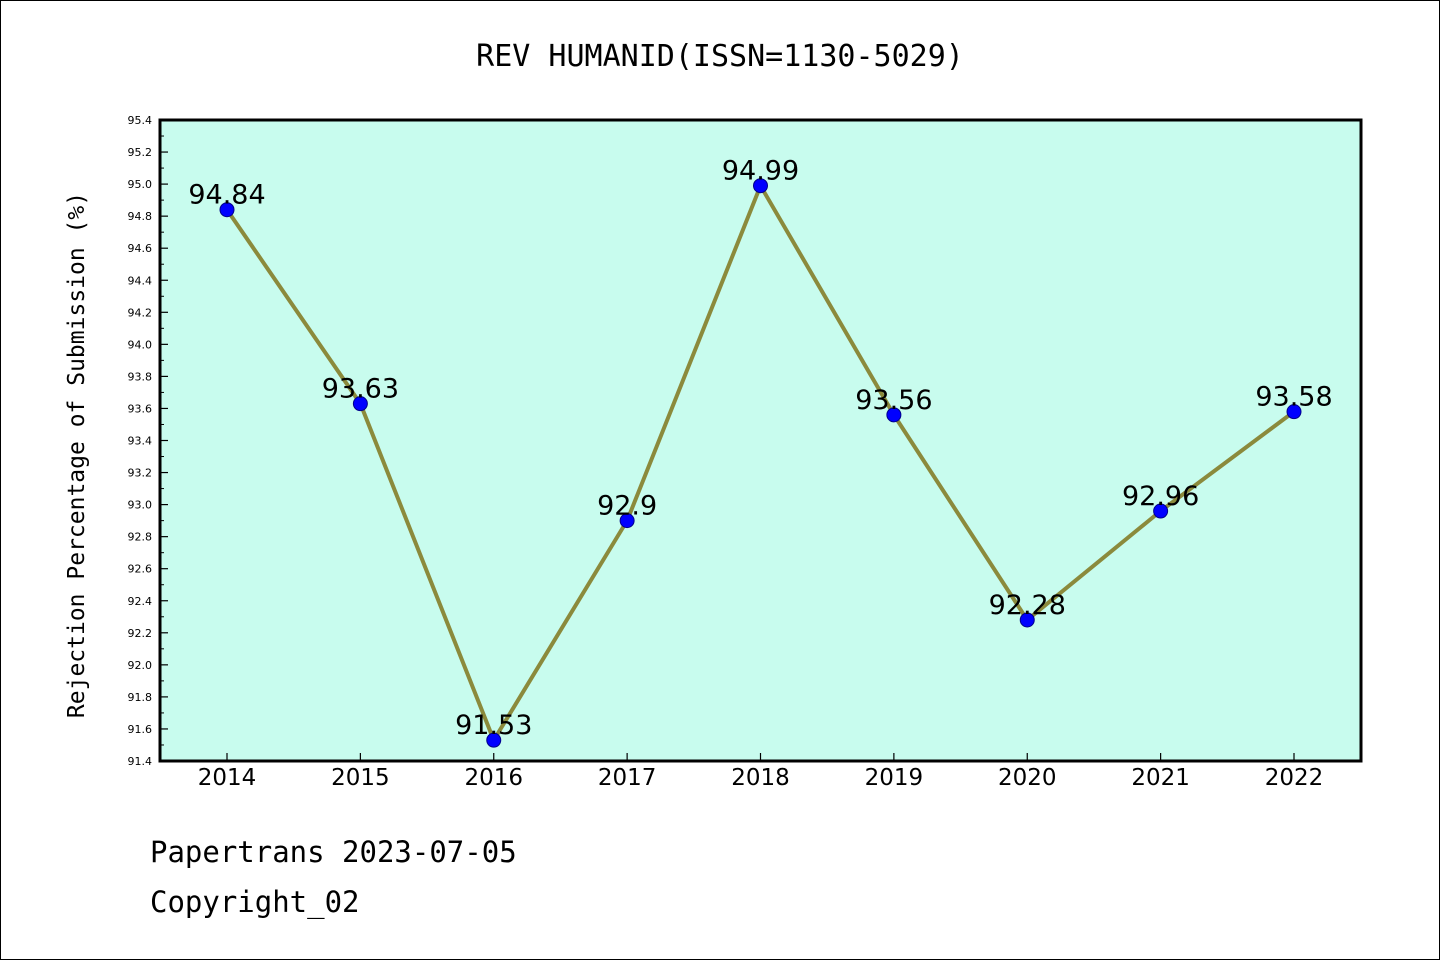 The height and width of the screenshot is (960, 1440). I want to click on y-tick-label: 93.2, so click(140, 473).